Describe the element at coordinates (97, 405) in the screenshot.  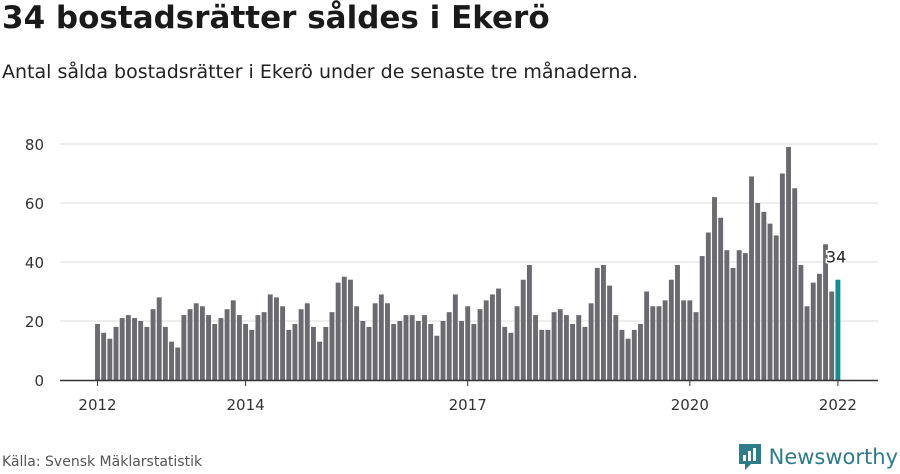
I see `x-tick-label: 2012` at that location.